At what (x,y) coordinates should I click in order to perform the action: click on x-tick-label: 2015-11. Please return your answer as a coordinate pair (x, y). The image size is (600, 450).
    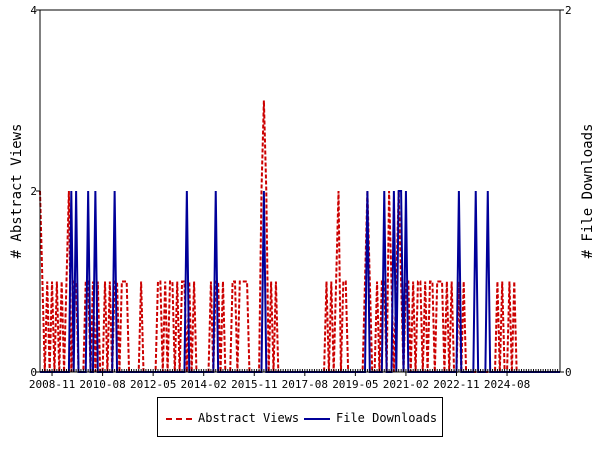
    Looking at the image, I should click on (254, 384).